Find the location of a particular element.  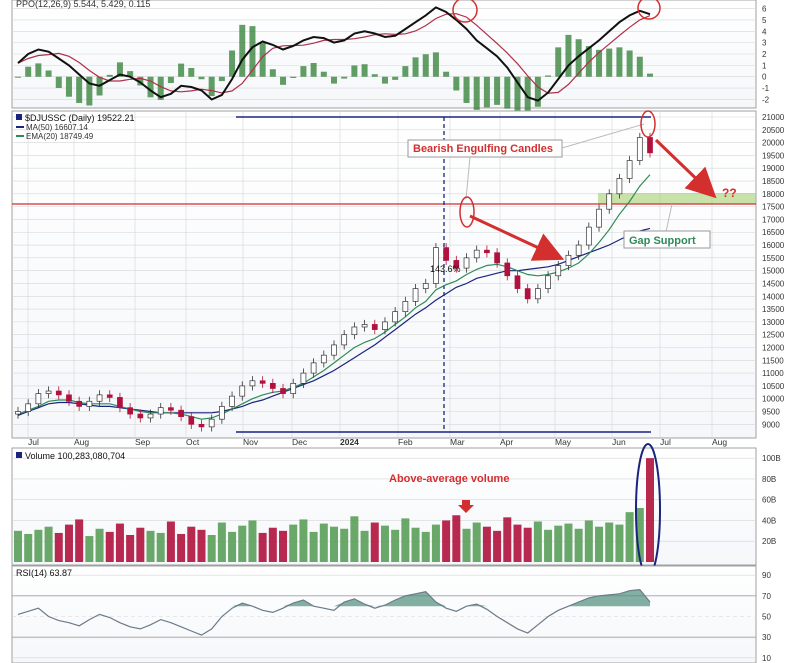

volume-annotation: Above-average volume is located at coordinates (449, 479).